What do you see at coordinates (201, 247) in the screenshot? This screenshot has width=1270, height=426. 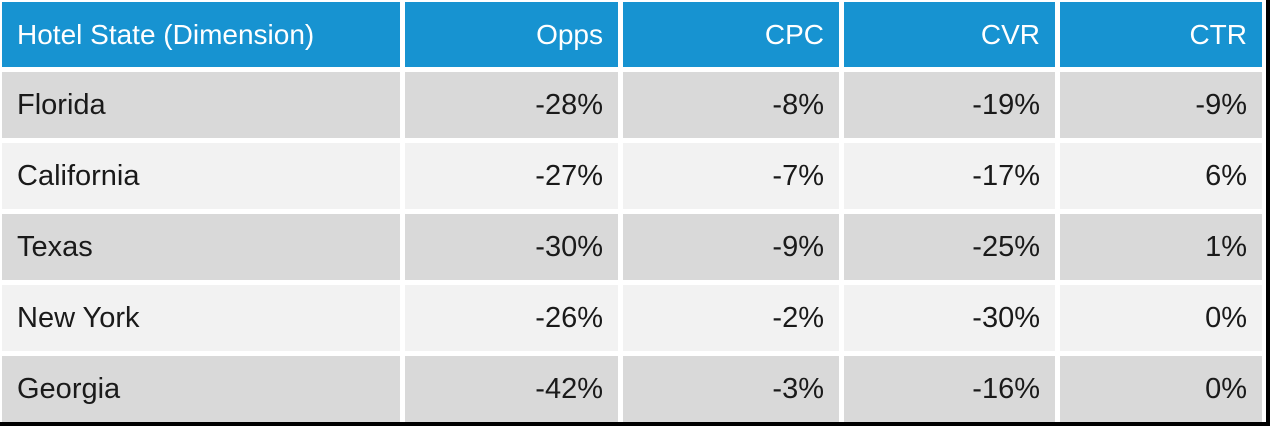 I see `dimension-cell: Texas` at bounding box center [201, 247].